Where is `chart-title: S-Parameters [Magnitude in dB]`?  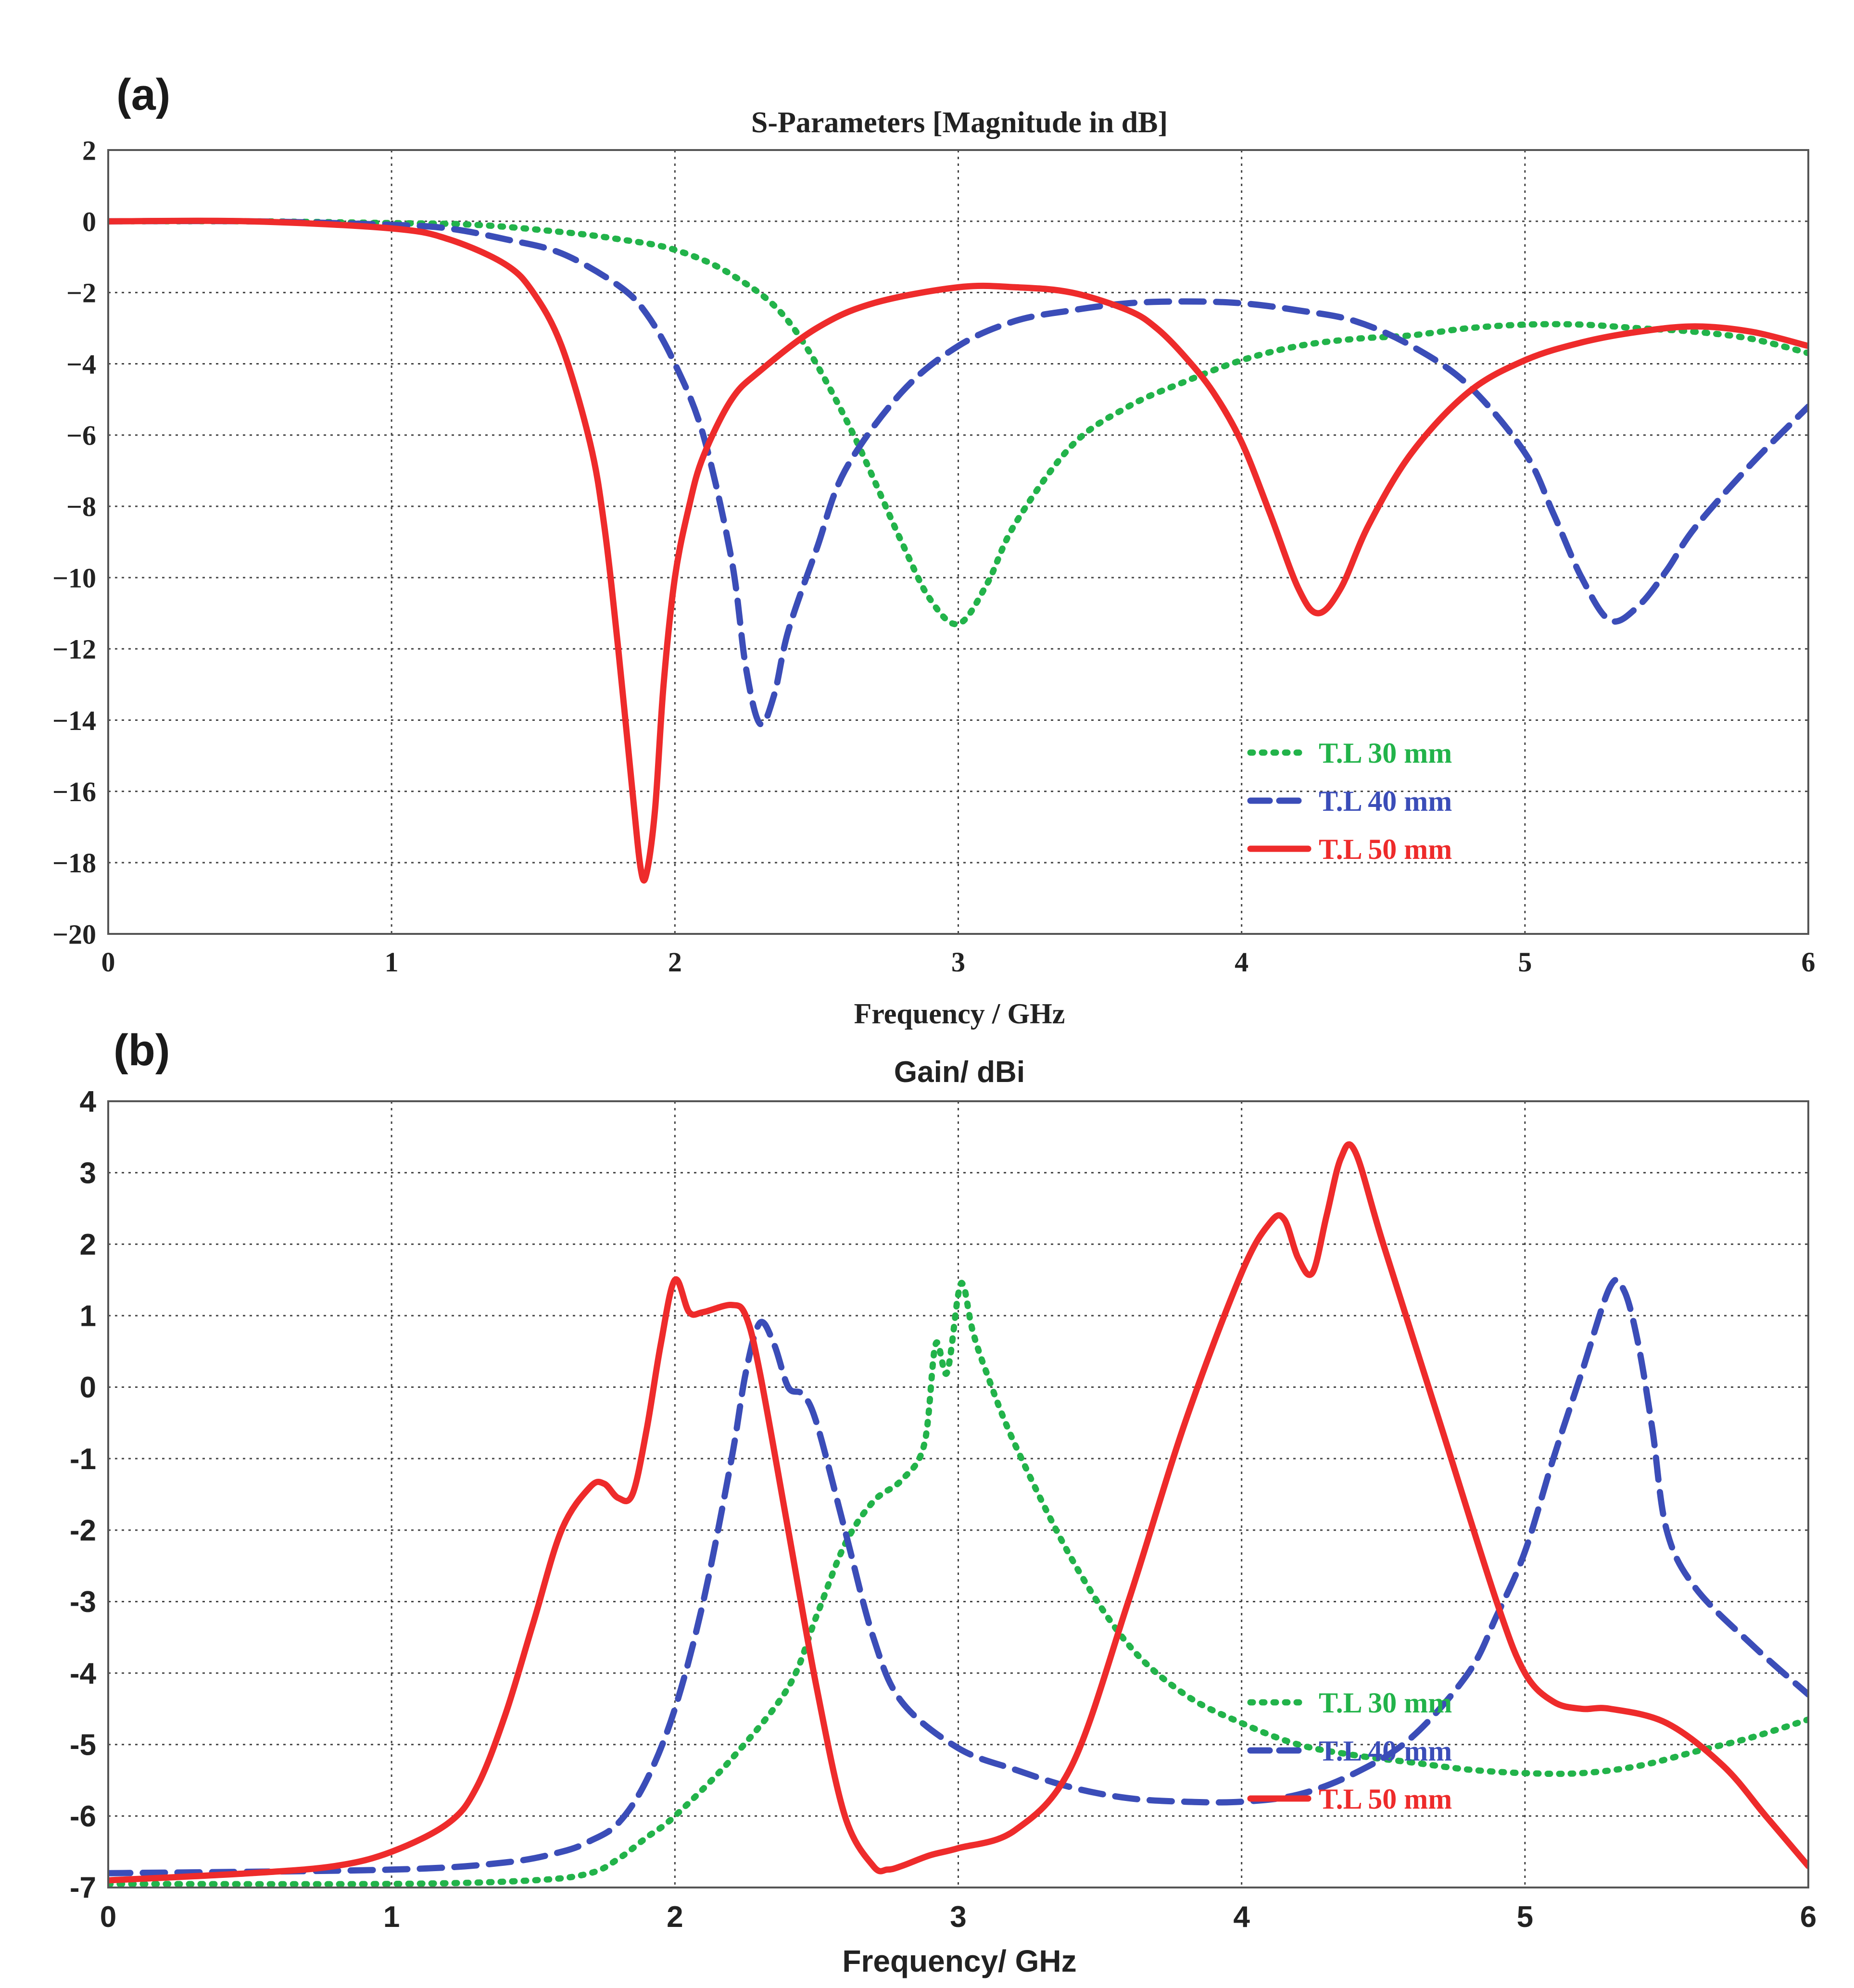 chart-title: S-Parameters [Magnitude in dB] is located at coordinates (959, 122).